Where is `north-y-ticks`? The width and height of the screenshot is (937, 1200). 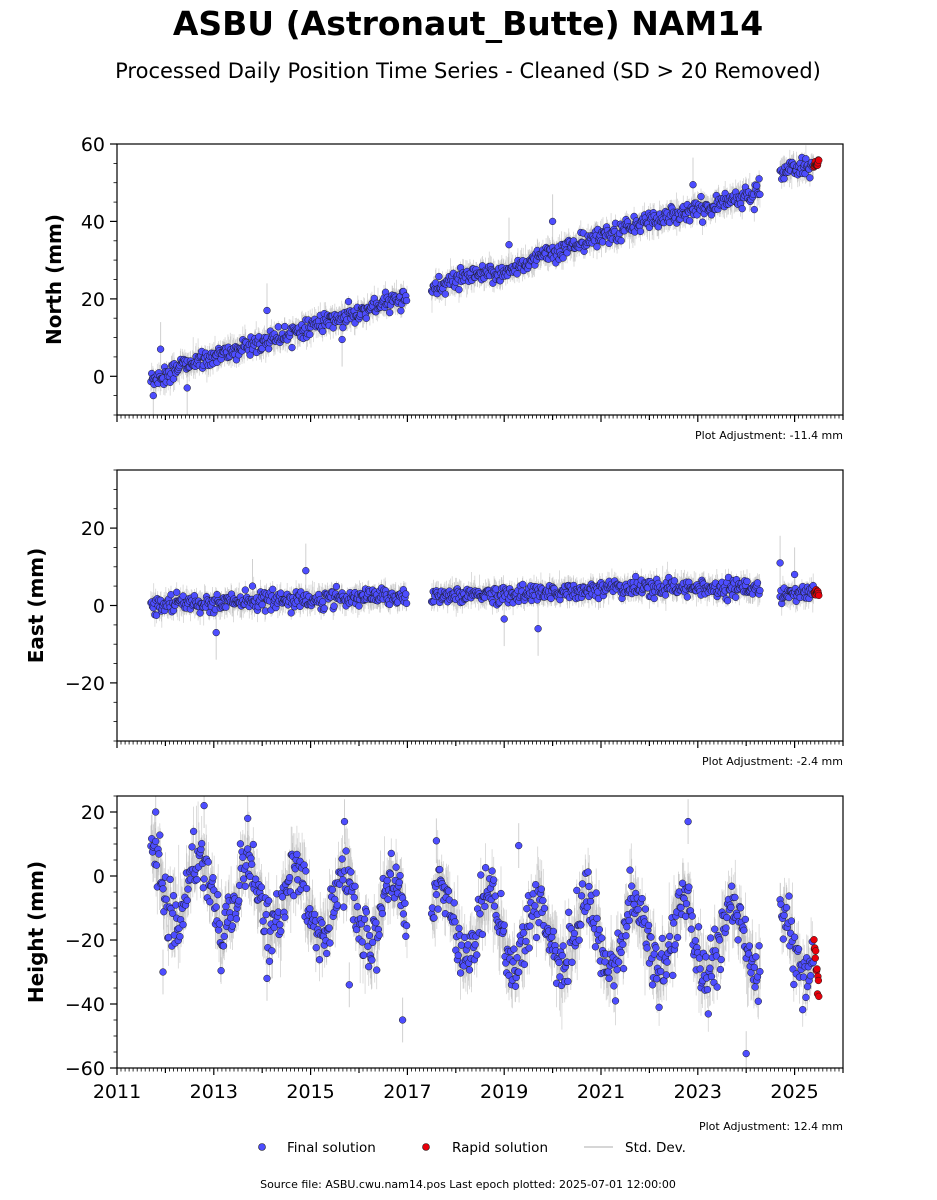 north-y-ticks is located at coordinates (113, 279).